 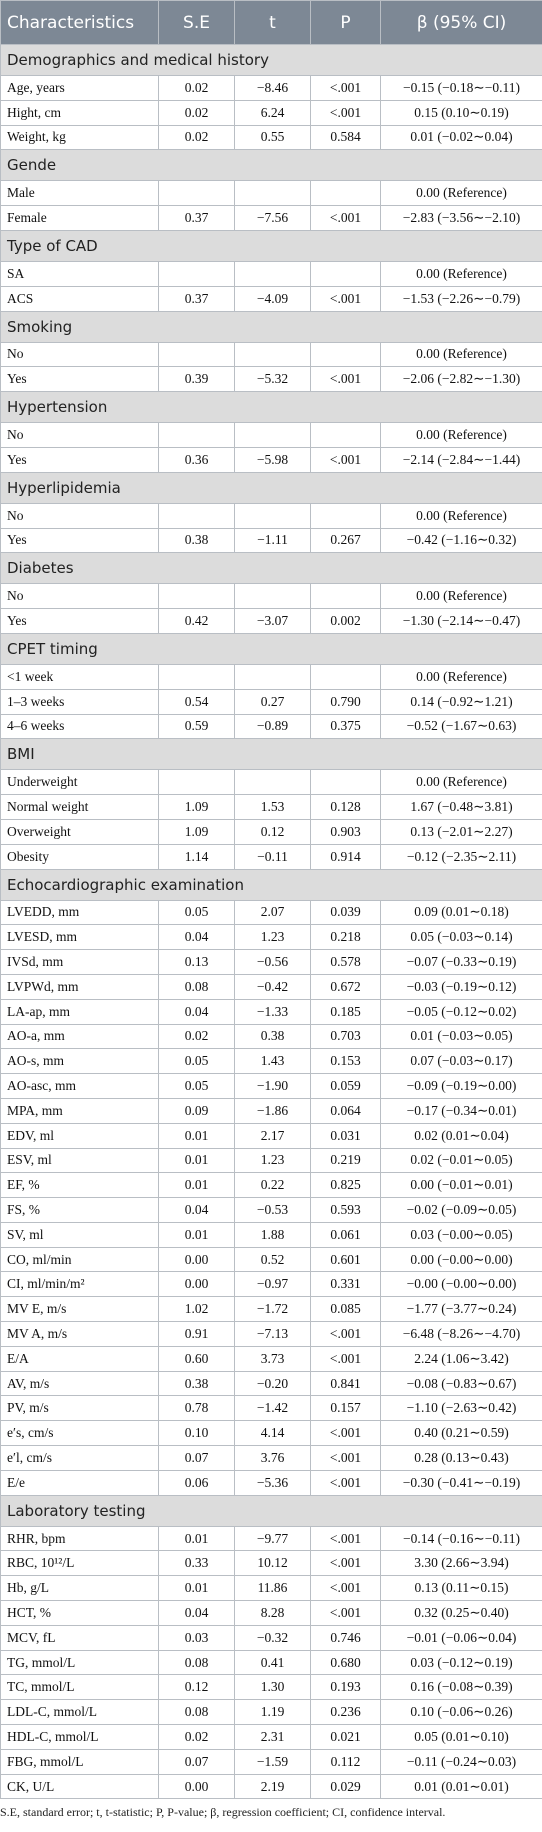 I want to click on row-label: 4–6 weeks, so click(x=79, y=726).